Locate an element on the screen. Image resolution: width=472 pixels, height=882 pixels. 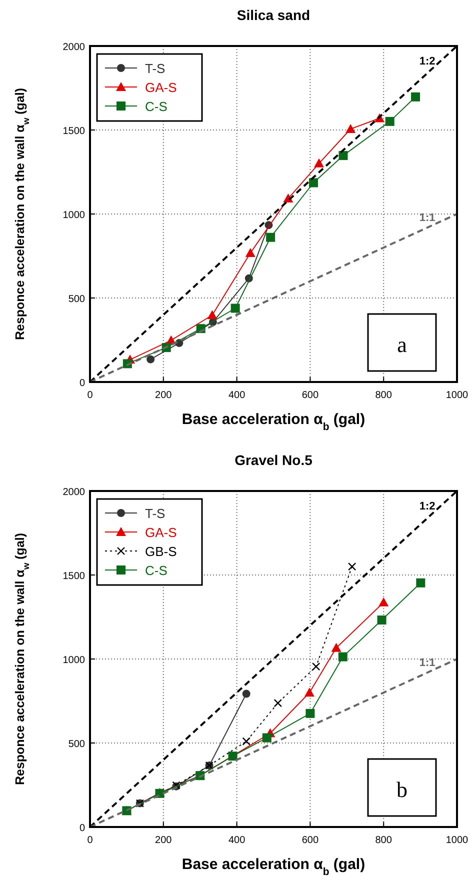
legend-label: GB-S is located at coordinates (161, 551).